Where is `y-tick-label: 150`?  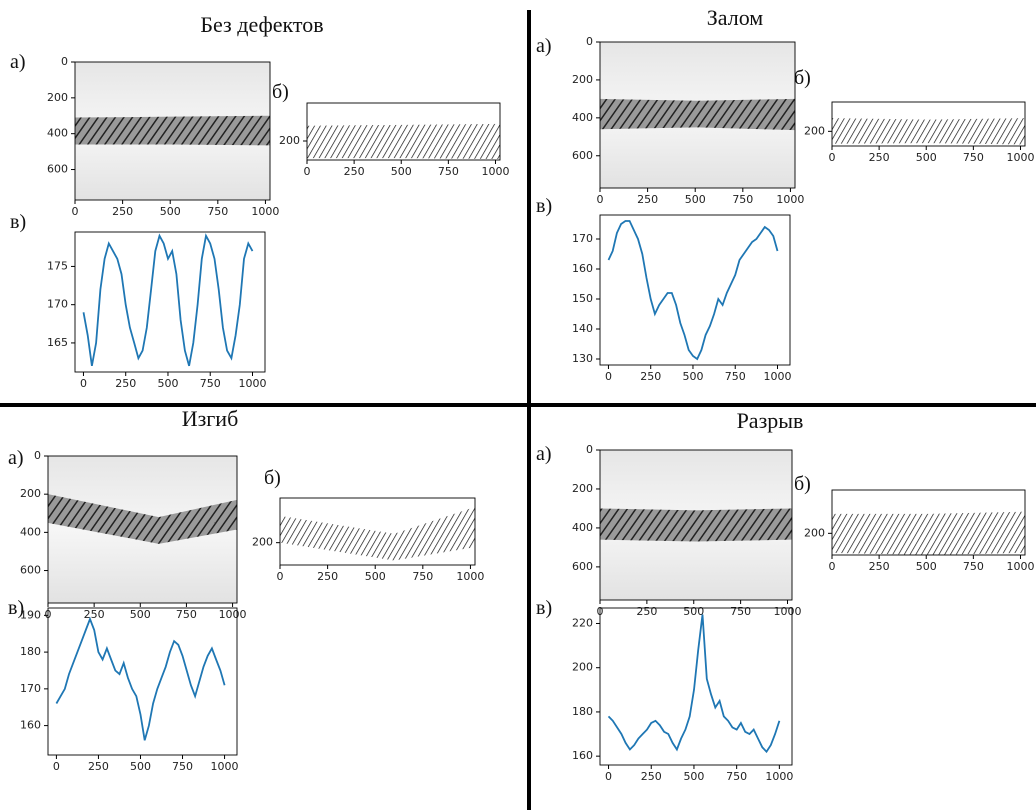
y-tick-label: 150 is located at coordinates (582, 298).